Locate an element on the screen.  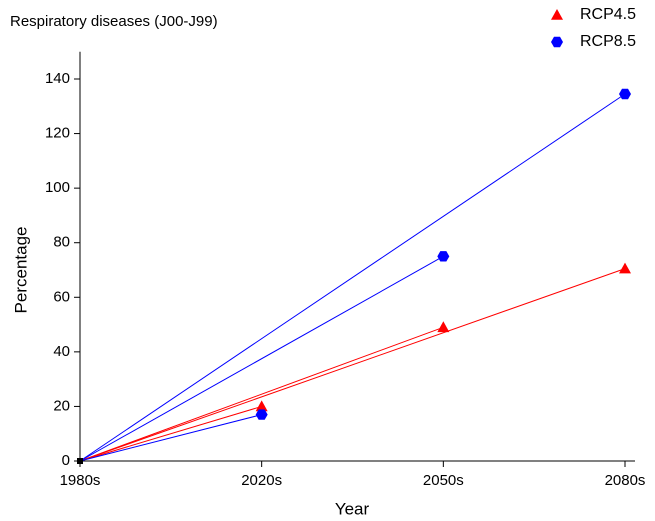
x-axis-label: Year is located at coordinates (352, 508).